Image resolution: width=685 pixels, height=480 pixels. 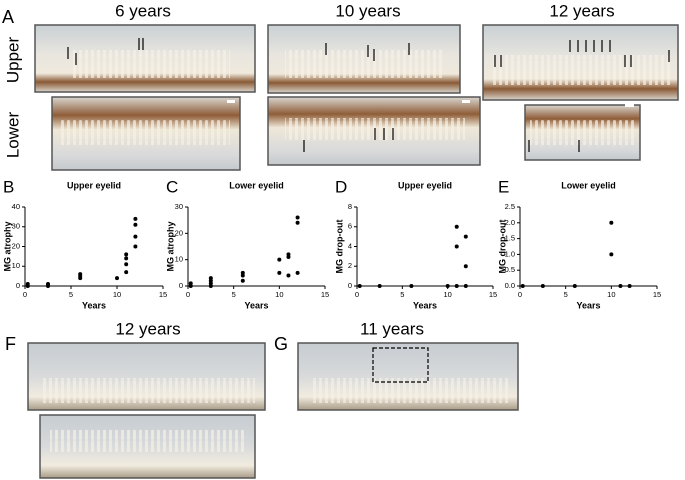 I want to click on y-tick-label: 6, so click(x=350, y=226).